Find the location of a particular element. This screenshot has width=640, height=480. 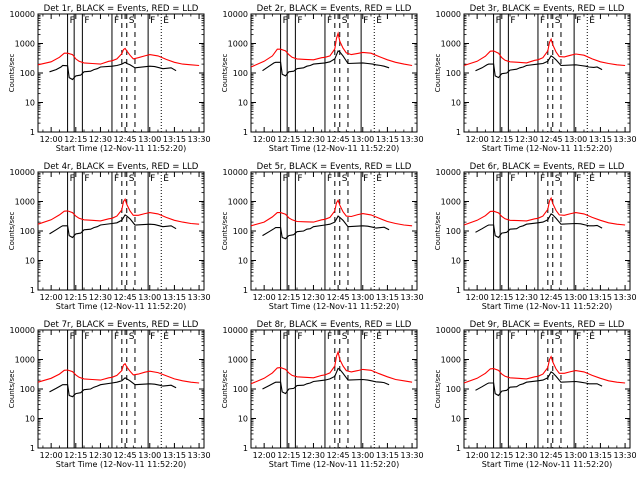

panel-title: Det 4r, BLACK = Events, RED = LLD is located at coordinates (121, 167).